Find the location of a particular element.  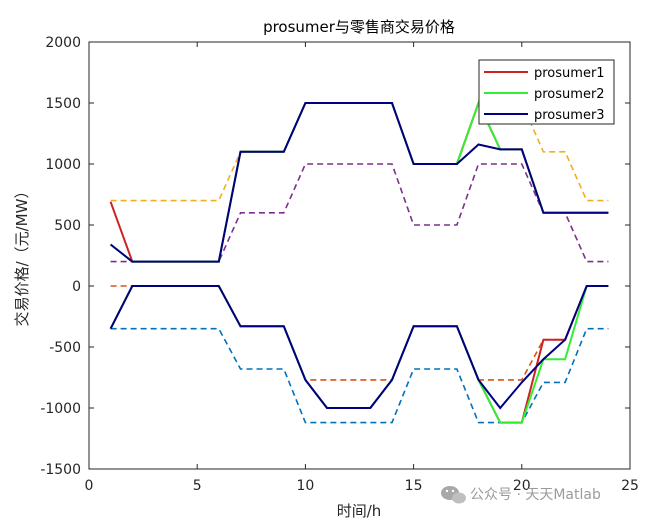

wechat-icon is located at coordinates (453, 495).